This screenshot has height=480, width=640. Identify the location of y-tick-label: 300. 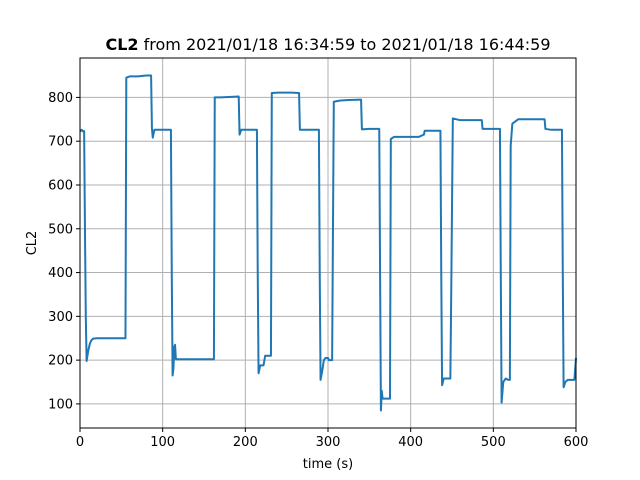
(60, 317).